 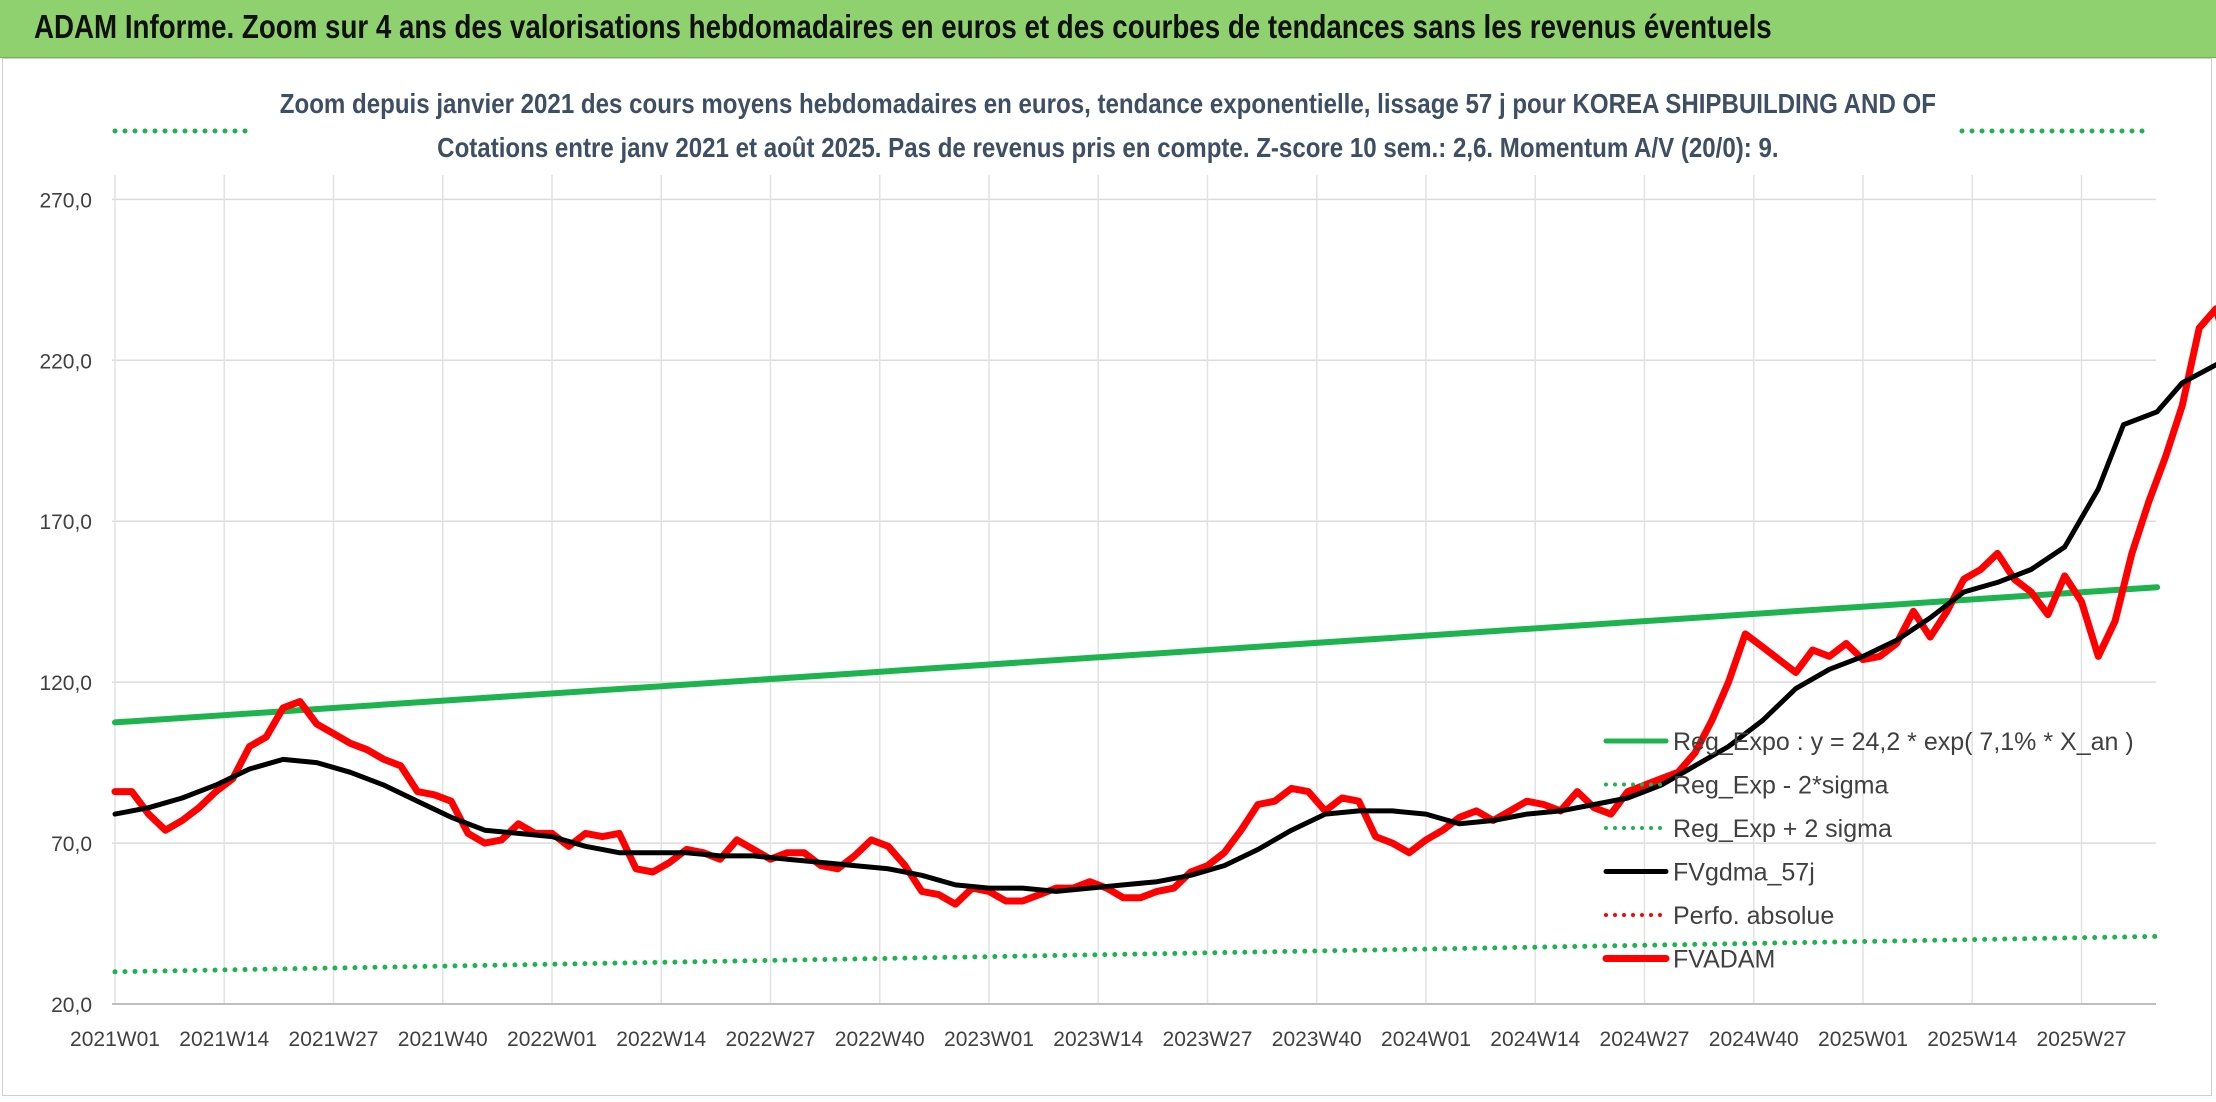 I want to click on legend-entry: FVADAM, so click(x=1688, y=960).